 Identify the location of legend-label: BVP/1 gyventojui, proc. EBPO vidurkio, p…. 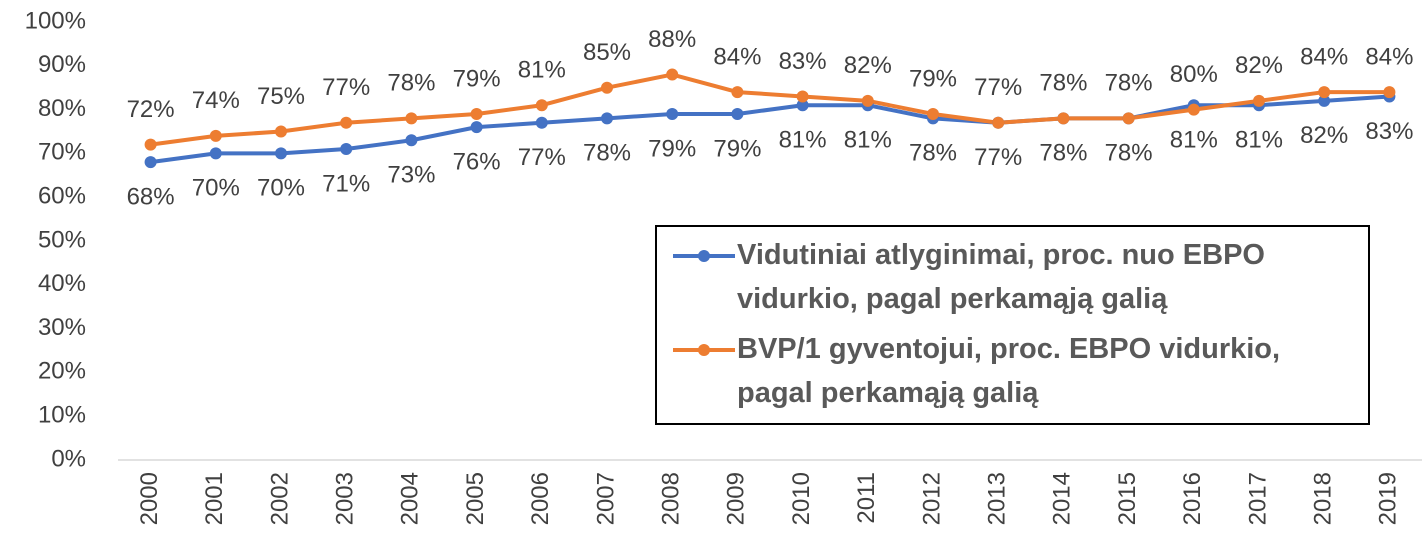
(1009, 371).